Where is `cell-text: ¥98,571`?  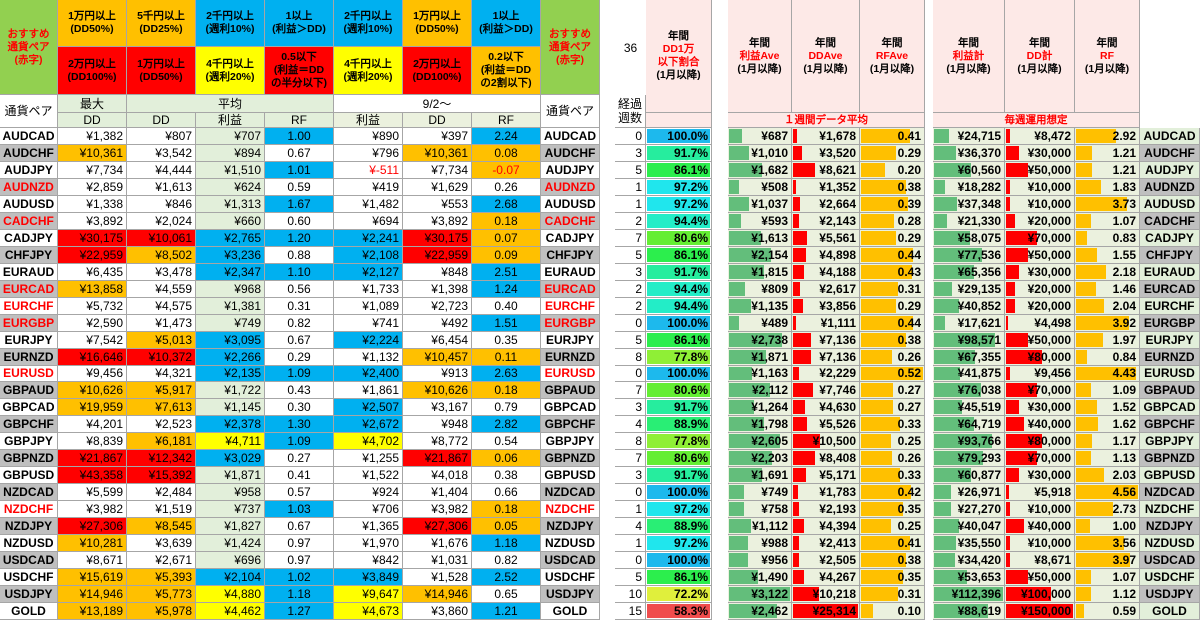
cell-text: ¥98,571 is located at coordinates (979, 339).